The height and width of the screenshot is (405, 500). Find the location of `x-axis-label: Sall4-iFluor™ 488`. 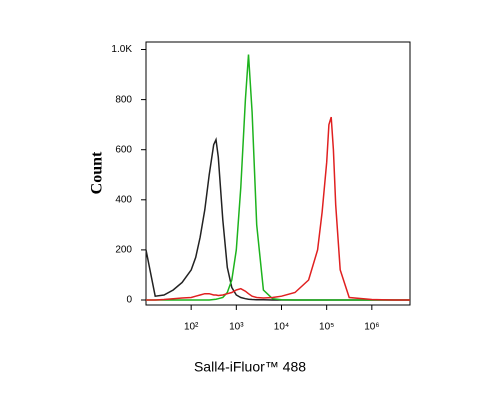

x-axis-label: Sall4-iFluor™ 488 is located at coordinates (250, 367).